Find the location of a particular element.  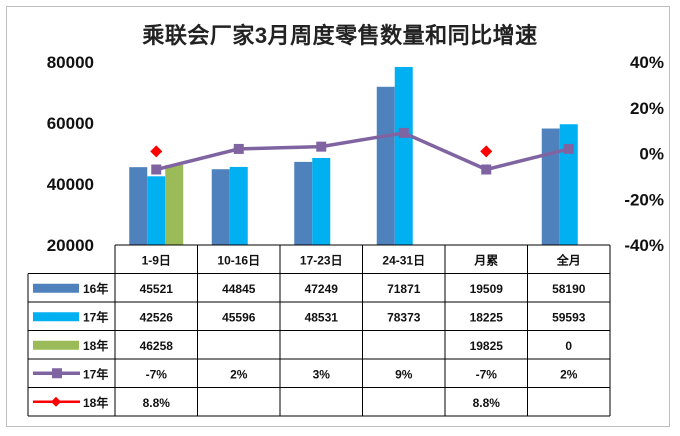

y-right-tick-label: 20% is located at coordinates (647, 108).